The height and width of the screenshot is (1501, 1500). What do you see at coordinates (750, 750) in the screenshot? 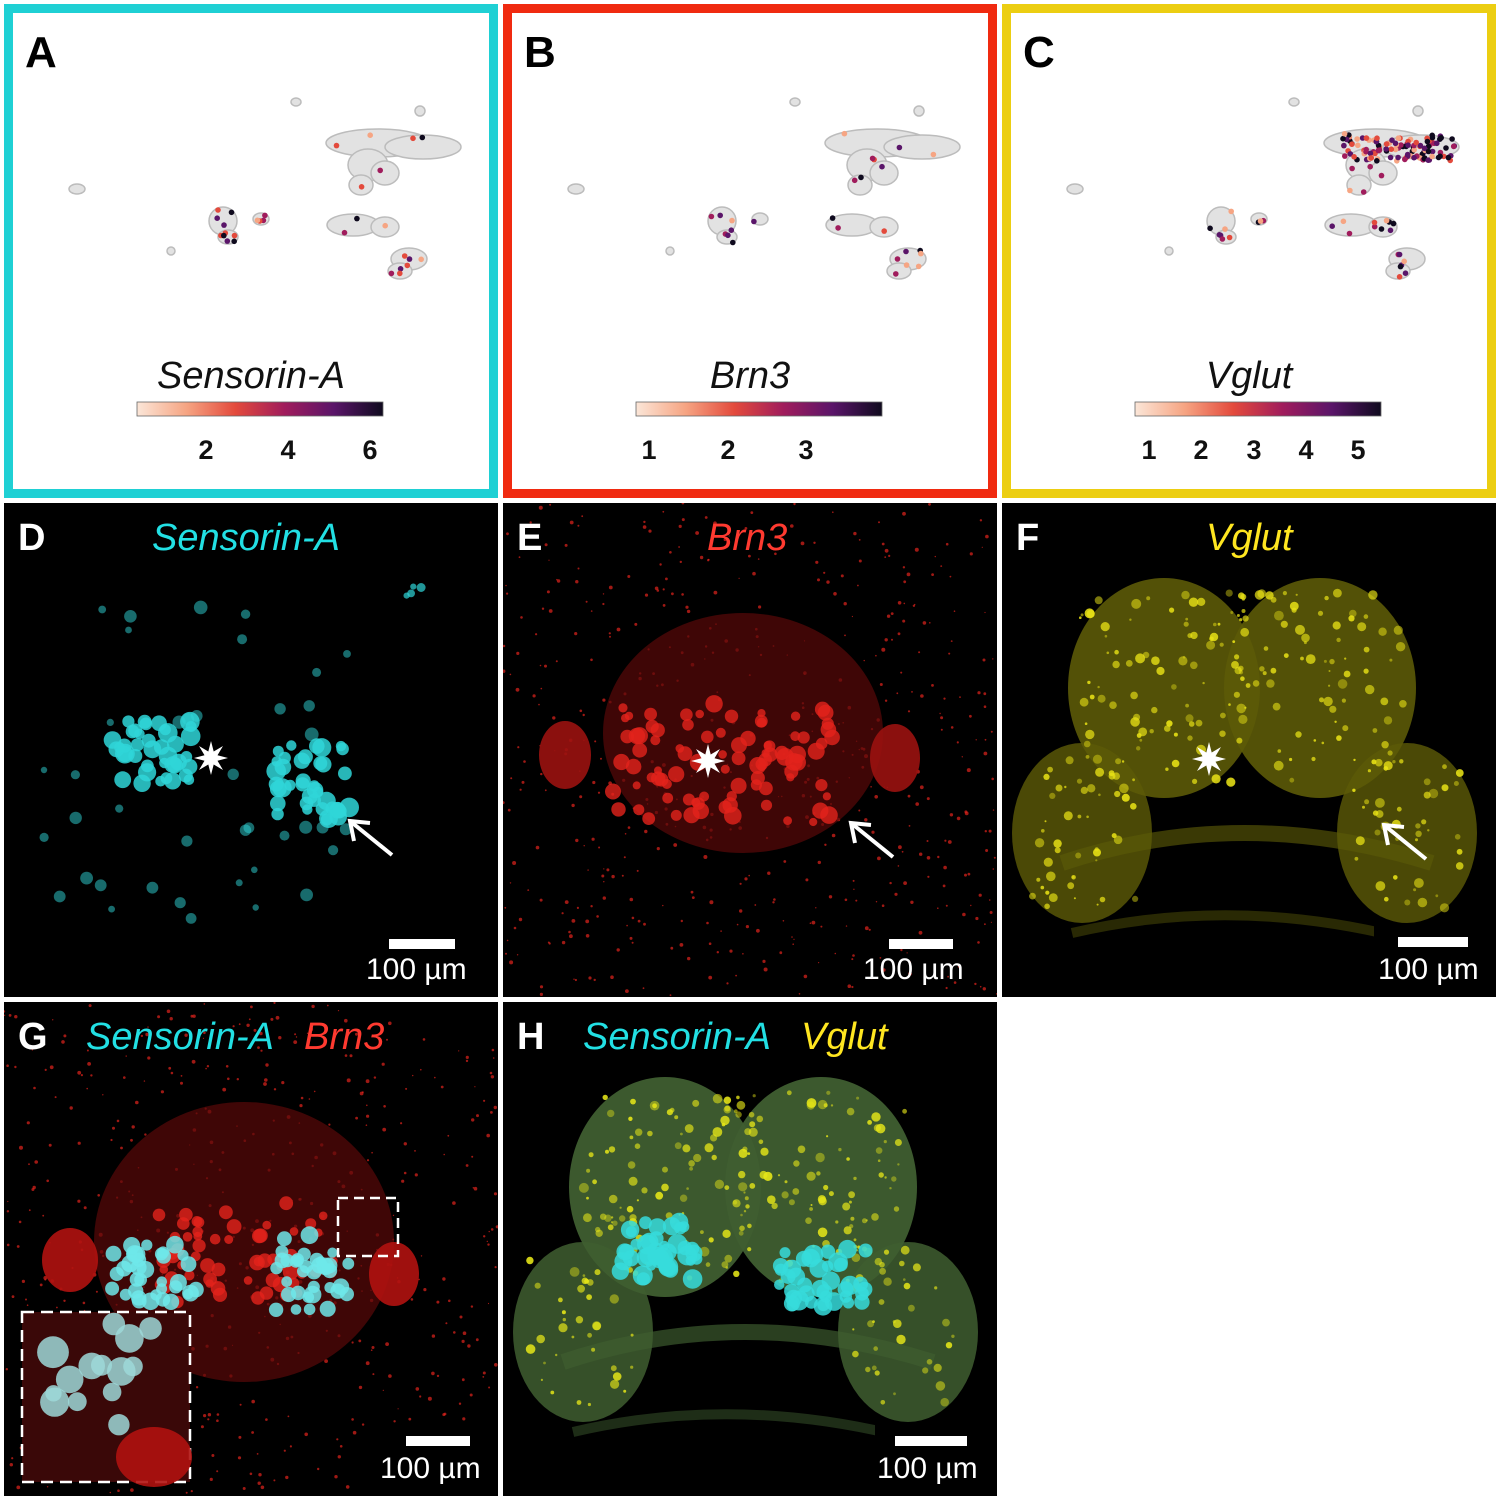
I see `micrograph-e` at bounding box center [750, 750].